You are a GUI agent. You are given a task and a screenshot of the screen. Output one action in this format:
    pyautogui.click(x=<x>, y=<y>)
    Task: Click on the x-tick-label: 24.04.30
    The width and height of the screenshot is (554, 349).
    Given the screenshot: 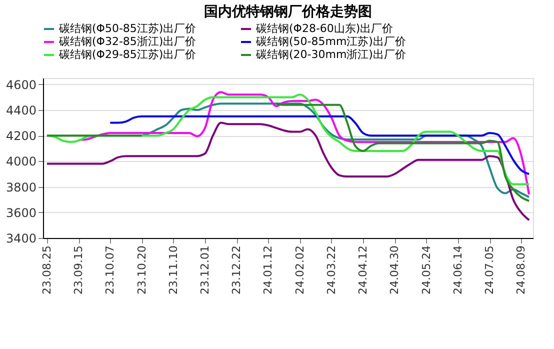 What is the action you would take?
    pyautogui.click(x=395, y=270)
    